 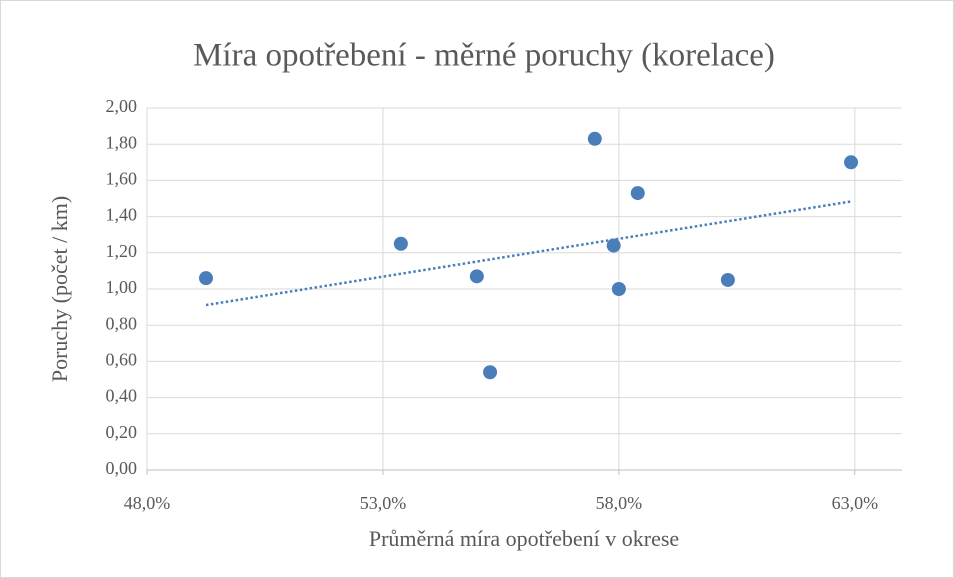 What do you see at coordinates (619, 503) in the screenshot?
I see `x-tick-label: 58,0%` at bounding box center [619, 503].